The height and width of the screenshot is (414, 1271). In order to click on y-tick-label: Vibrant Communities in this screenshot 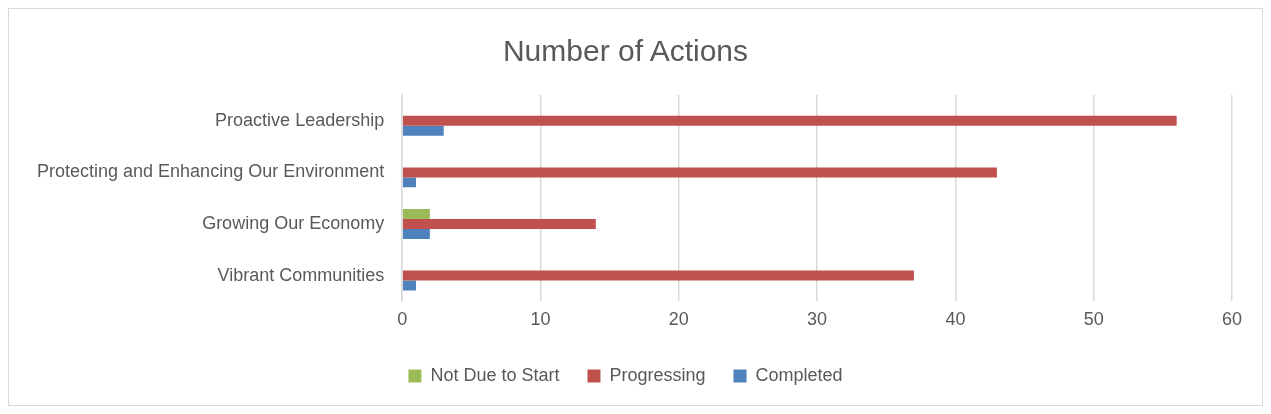, I will do `click(301, 274)`.